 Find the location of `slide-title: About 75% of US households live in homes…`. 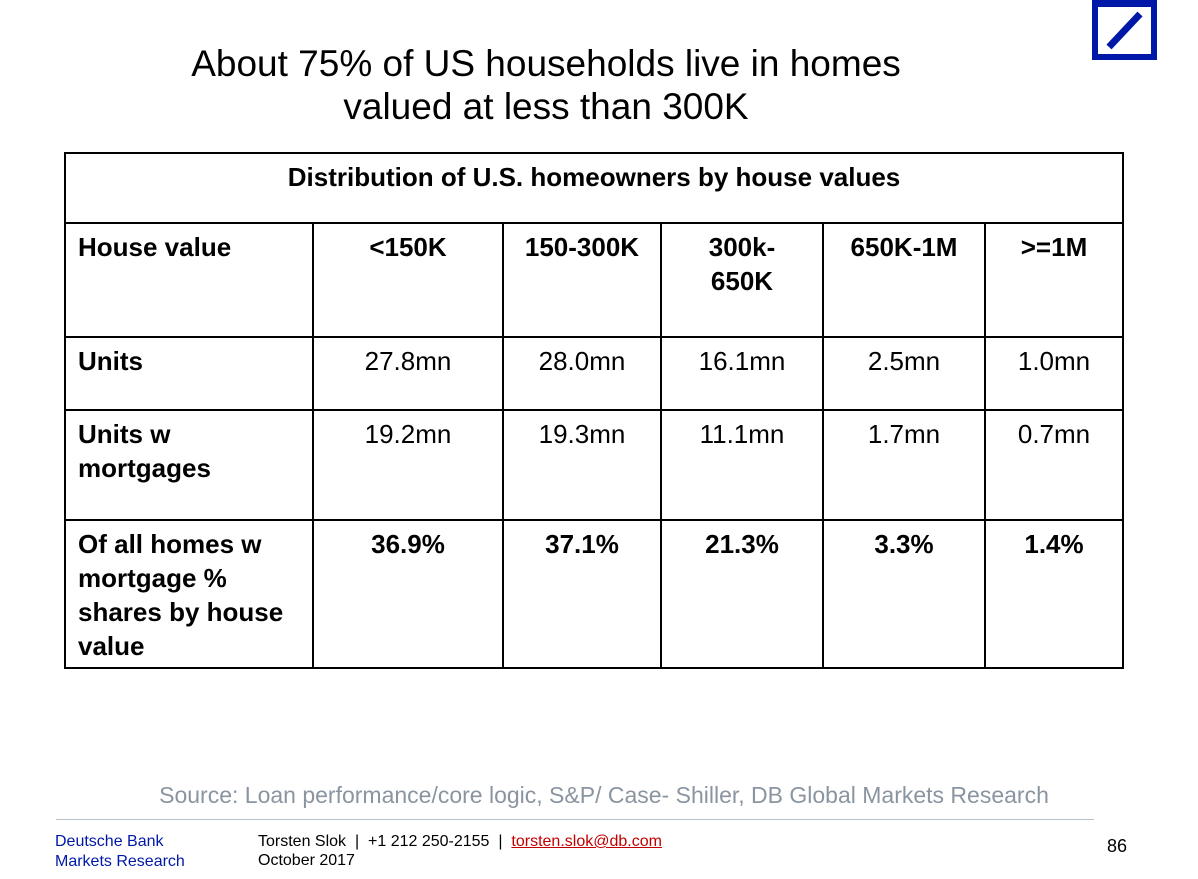

slide-title: About 75% of US households live in homes… is located at coordinates (546, 85).